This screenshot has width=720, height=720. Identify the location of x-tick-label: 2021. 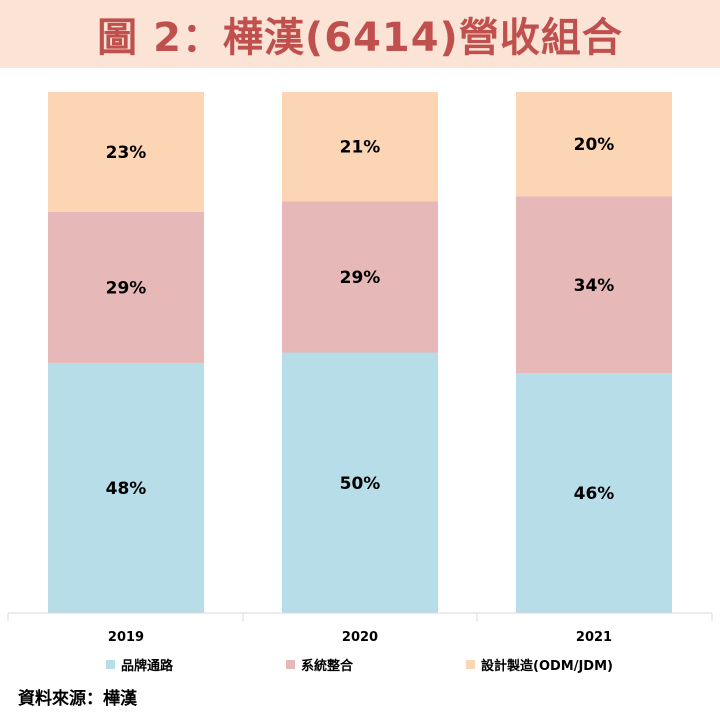
(594, 637).